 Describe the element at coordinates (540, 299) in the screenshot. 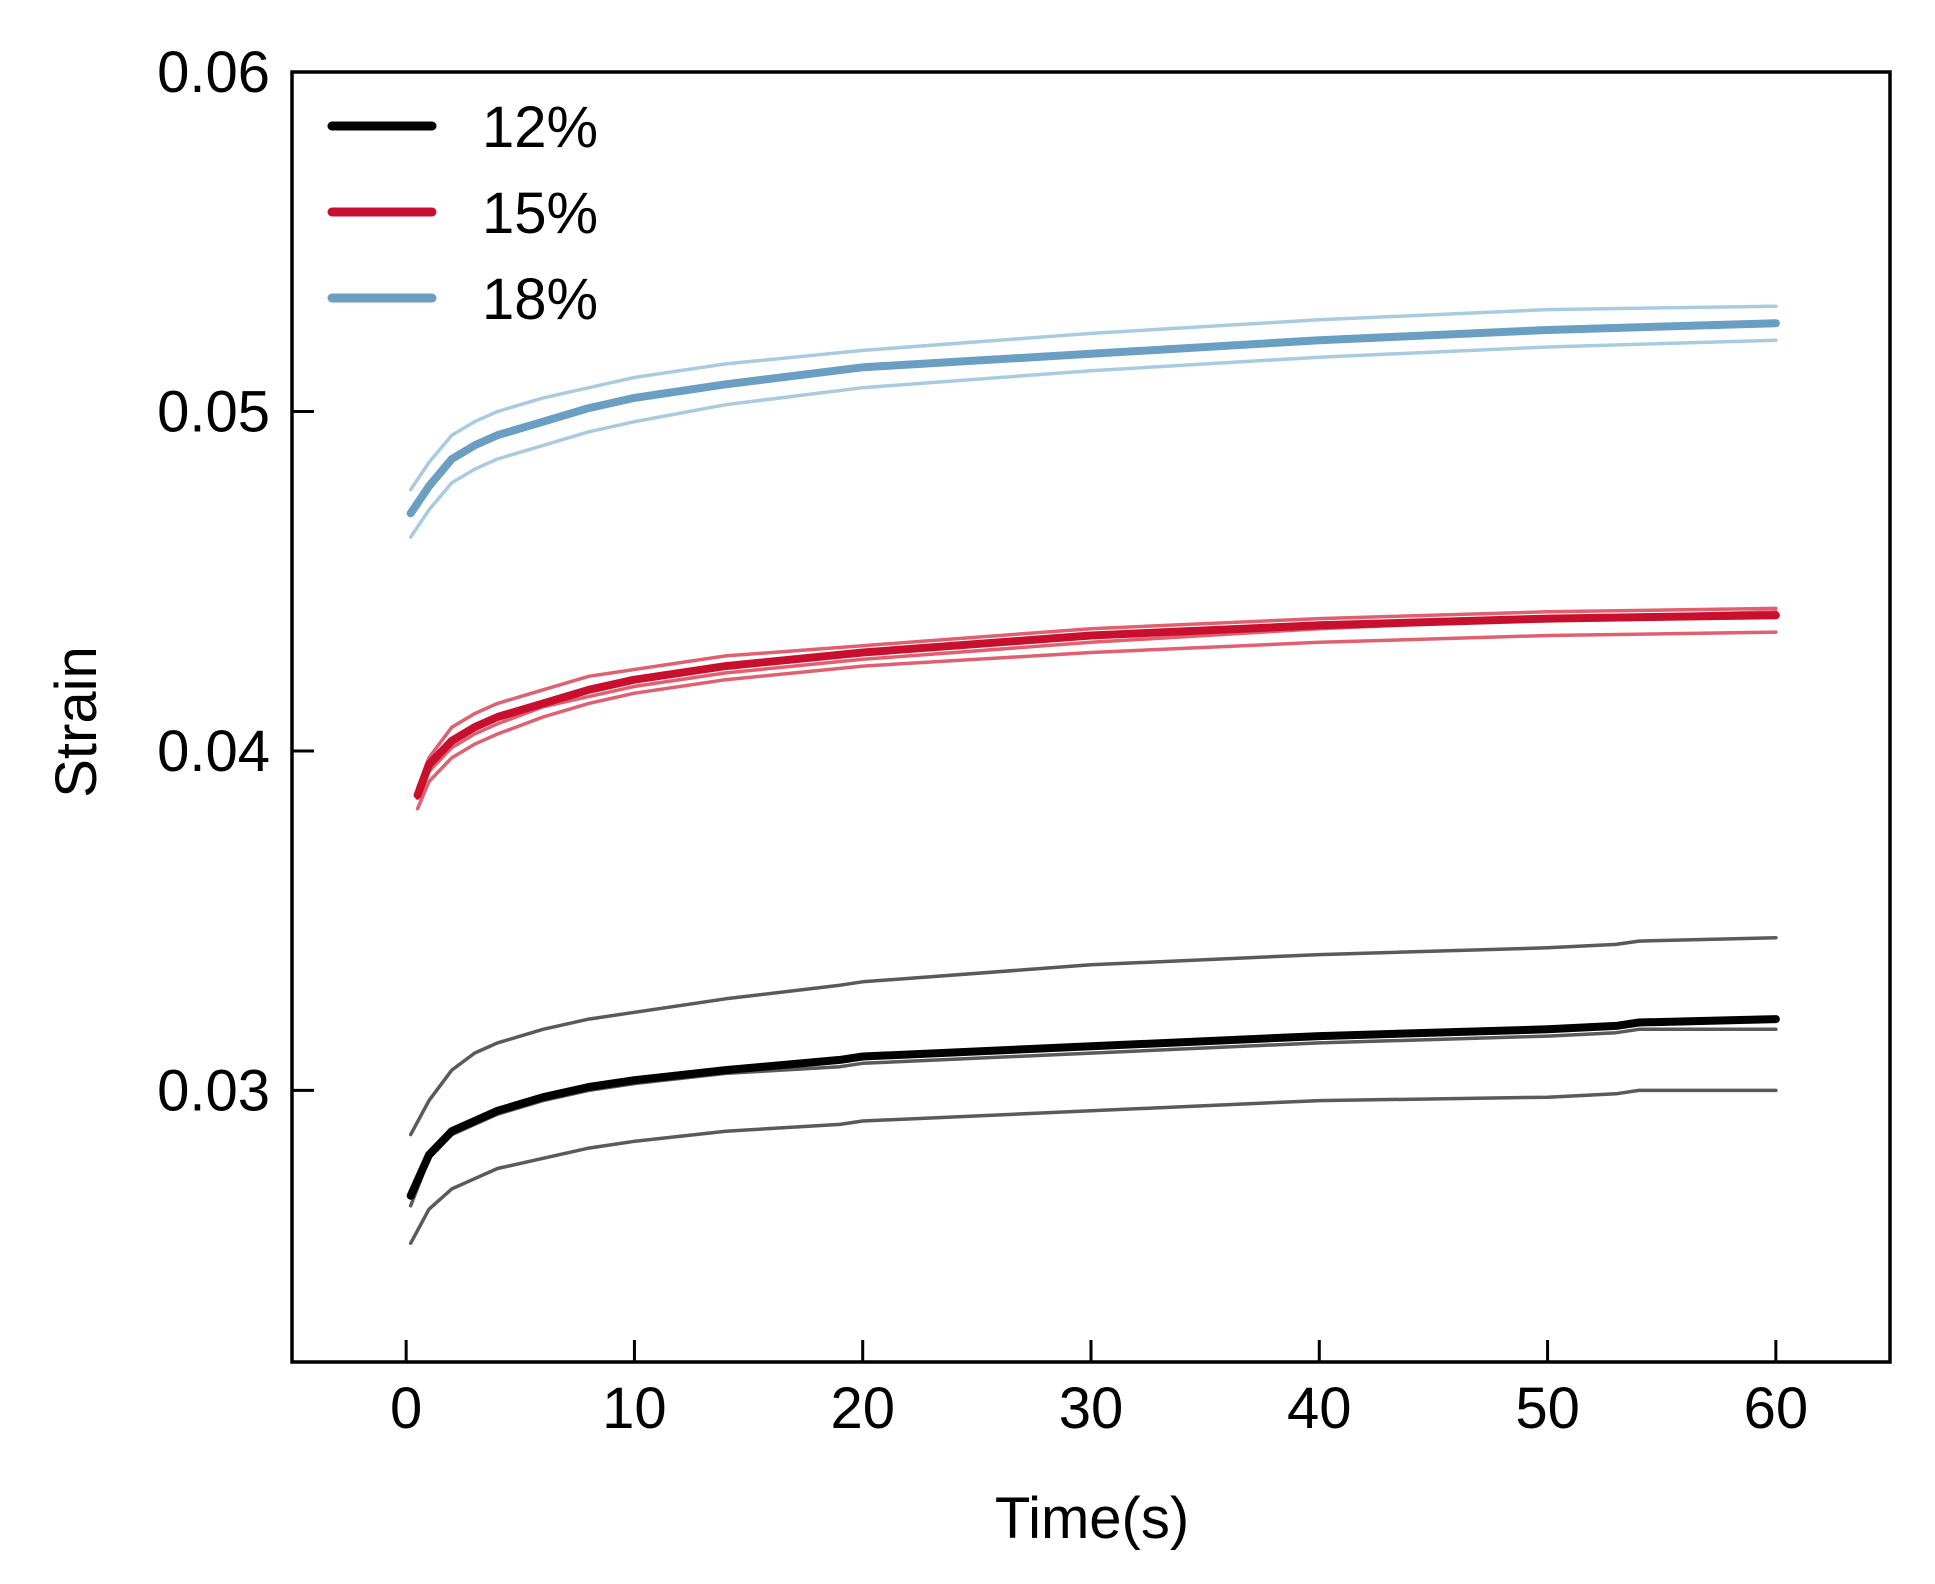

I see `legend-label: 18%` at that location.